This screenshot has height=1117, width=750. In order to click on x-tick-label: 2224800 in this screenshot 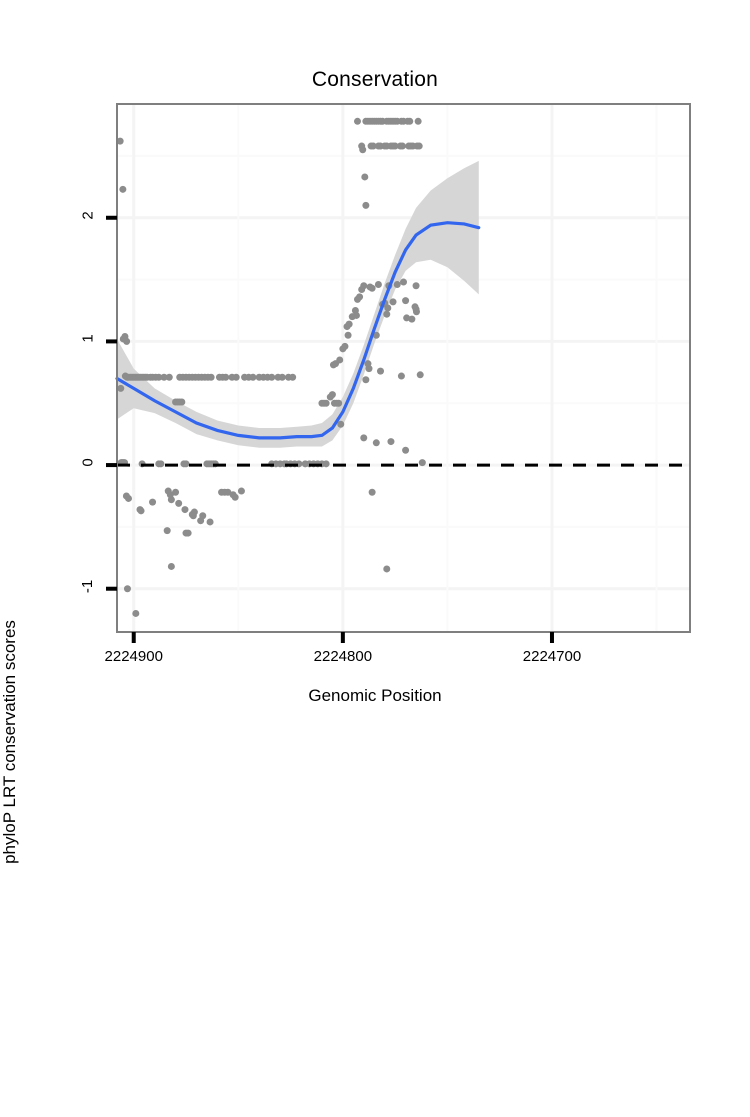, I will do `click(343, 656)`.